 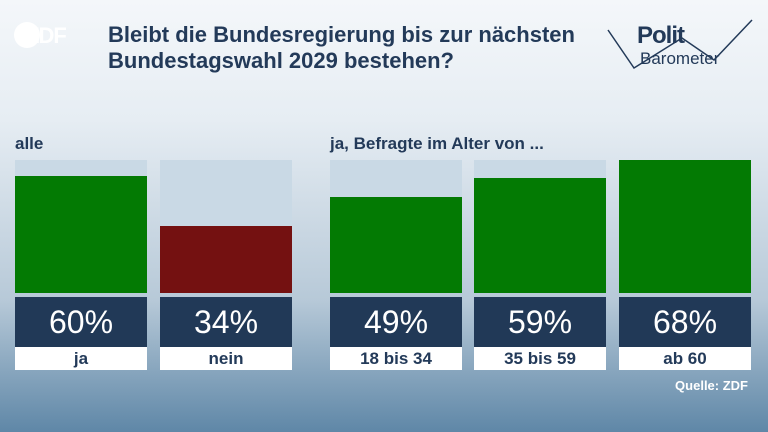 I want to click on category-label: ab 60, so click(x=685, y=358).